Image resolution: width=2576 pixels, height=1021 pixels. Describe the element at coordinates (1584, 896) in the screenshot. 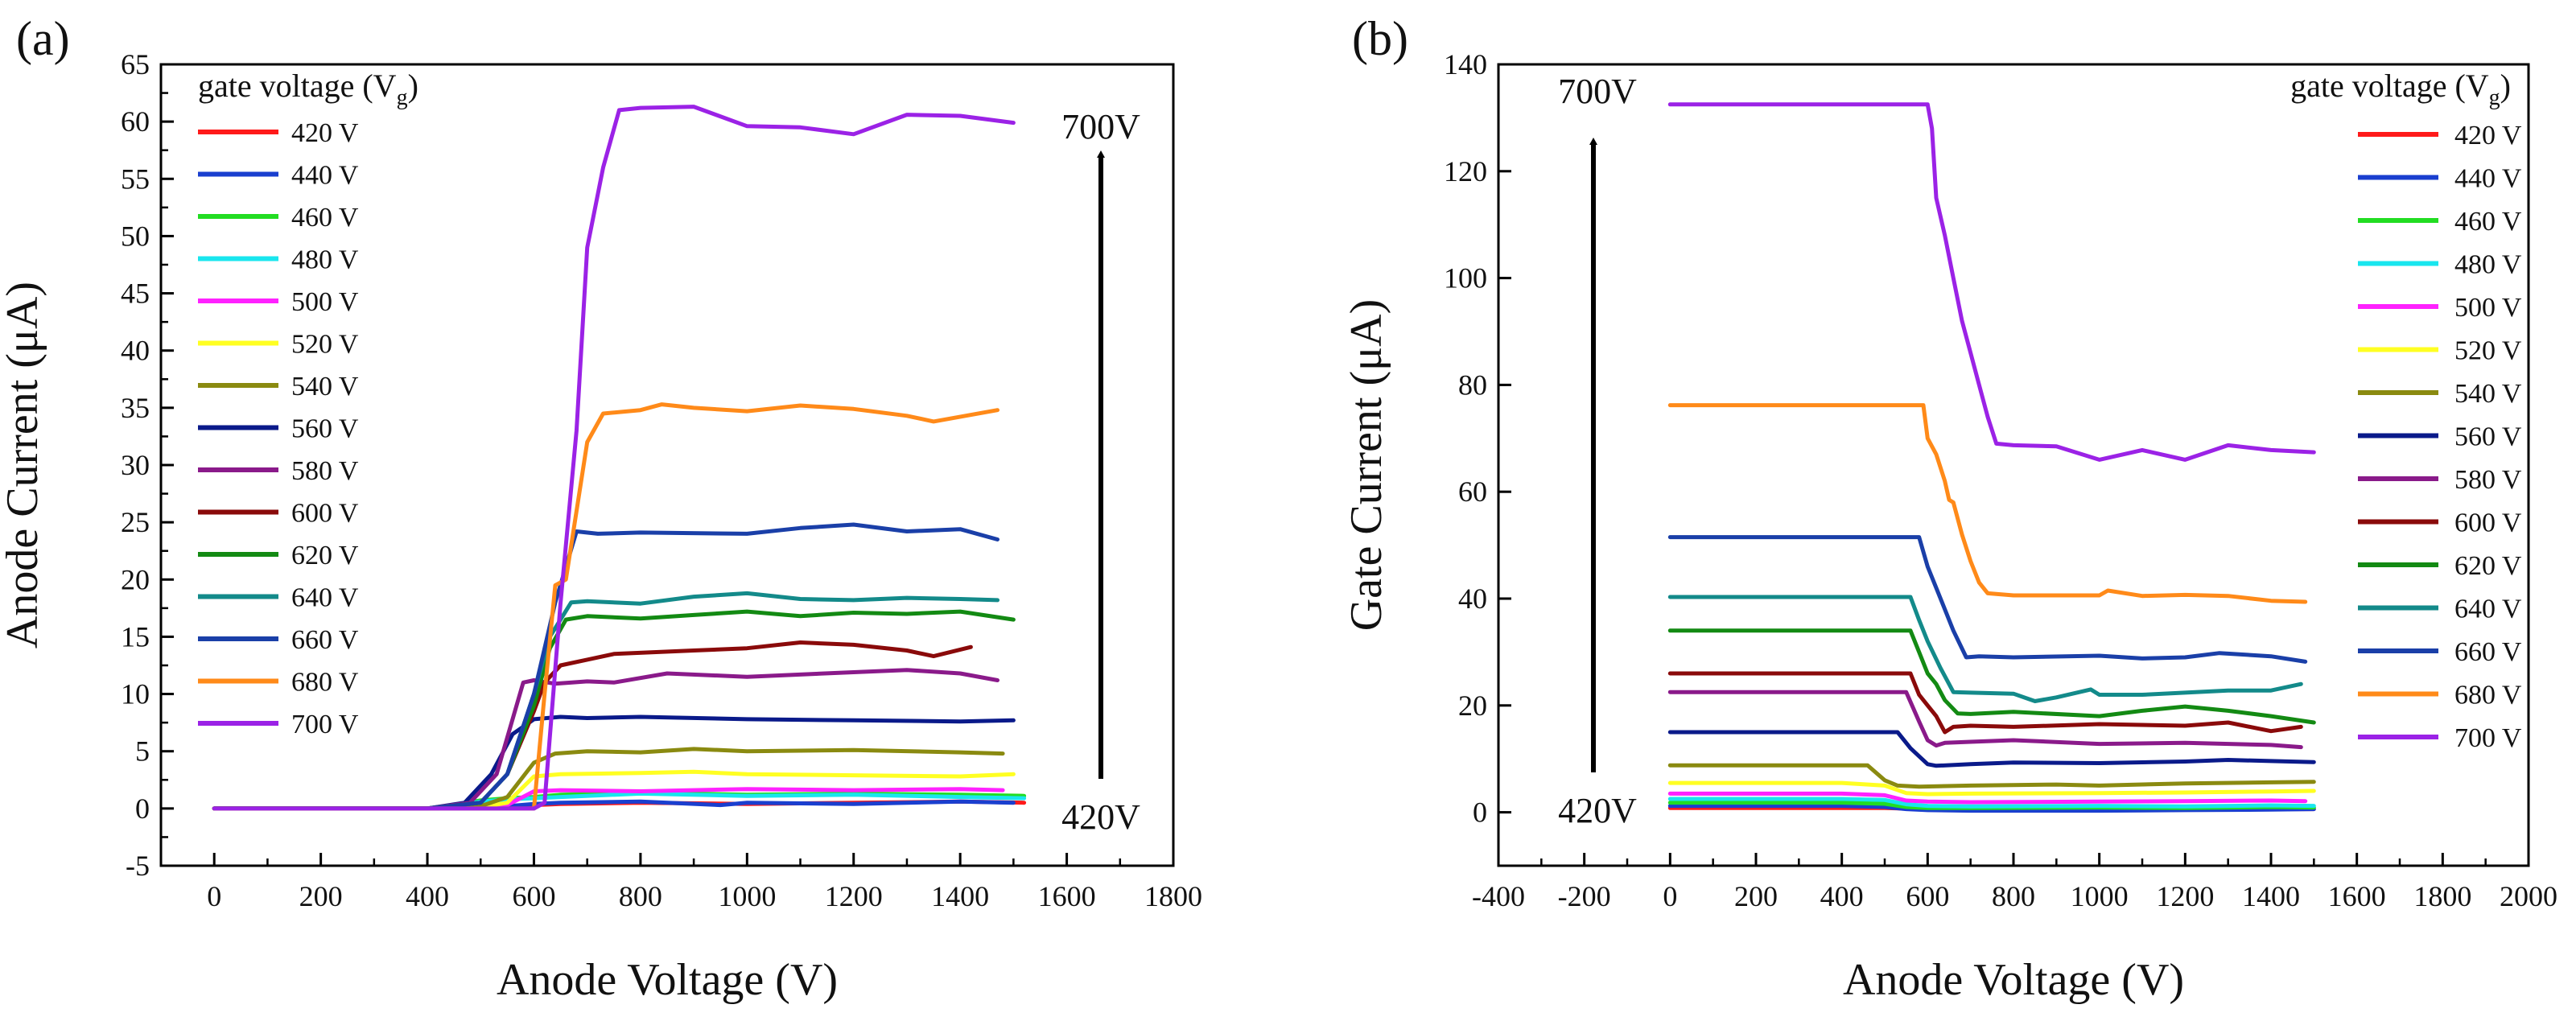

I see `x-tick-label: -200` at that location.